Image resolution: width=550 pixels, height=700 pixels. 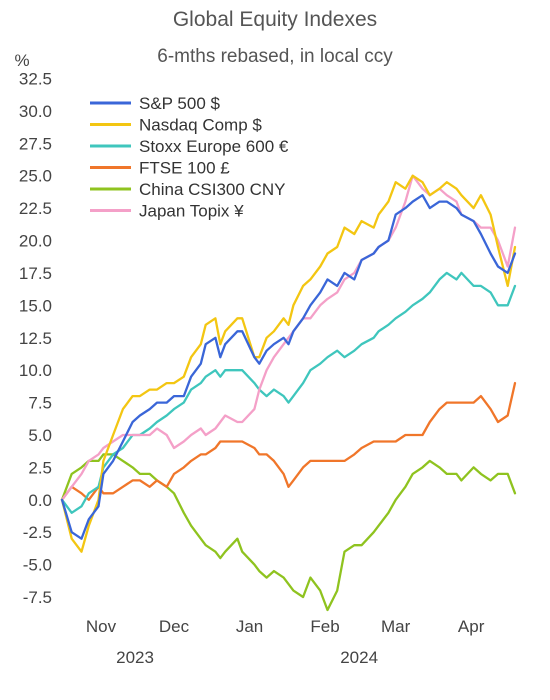 I want to click on series-line, so click(x=288, y=441).